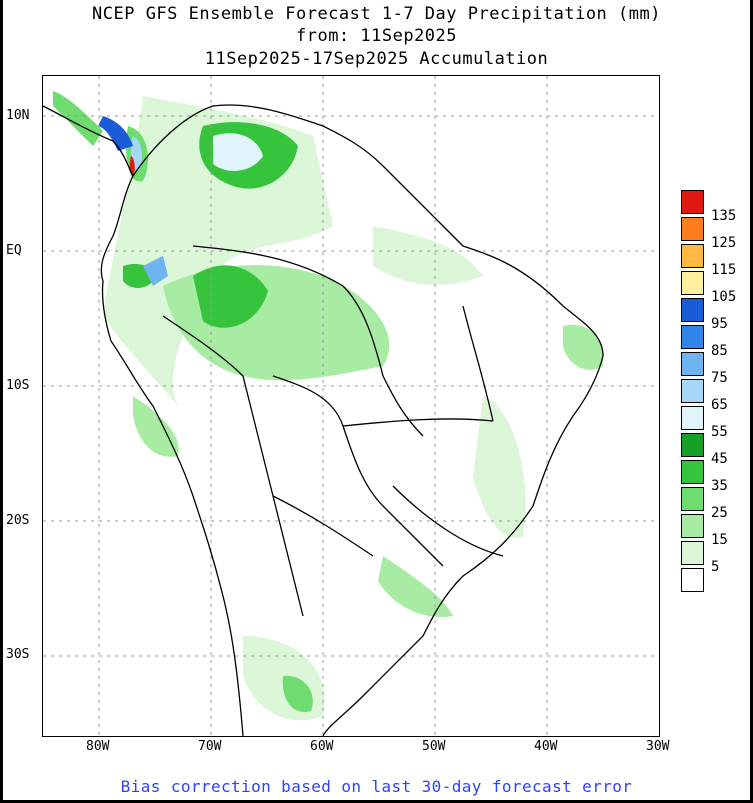 The width and height of the screenshot is (753, 803). I want to click on lon-label-30w: 30W, so click(658, 746).